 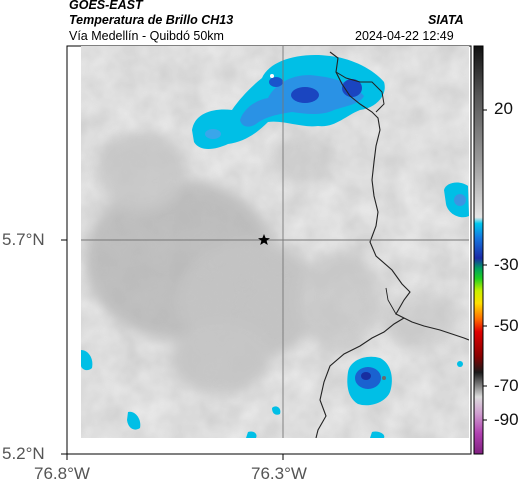 I want to click on institution-label: SIATA, so click(x=446, y=20).